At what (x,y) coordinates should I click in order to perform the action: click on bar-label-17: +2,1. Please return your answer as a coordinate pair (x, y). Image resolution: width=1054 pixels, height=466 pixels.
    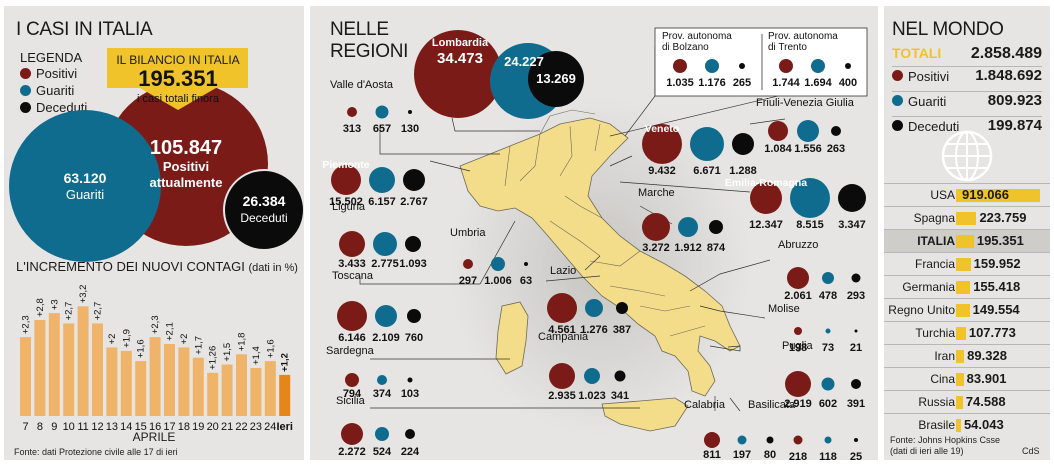
    Looking at the image, I should click on (170, 331).